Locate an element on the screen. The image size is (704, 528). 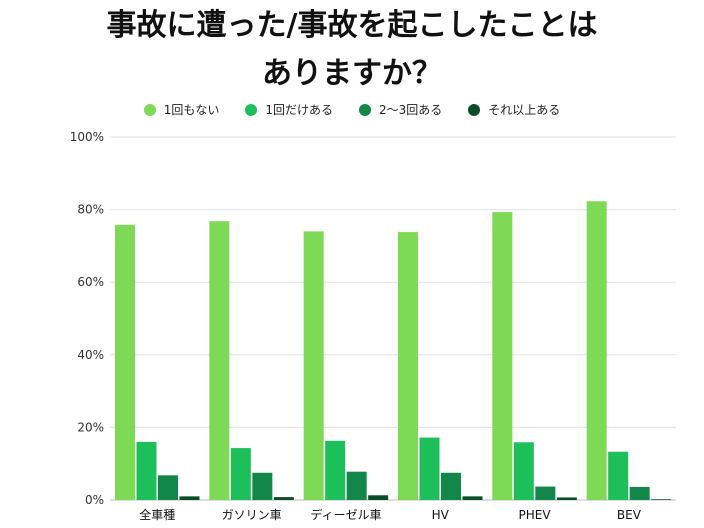
legend-item-series-2: 1回だけある is located at coordinates (289, 109).